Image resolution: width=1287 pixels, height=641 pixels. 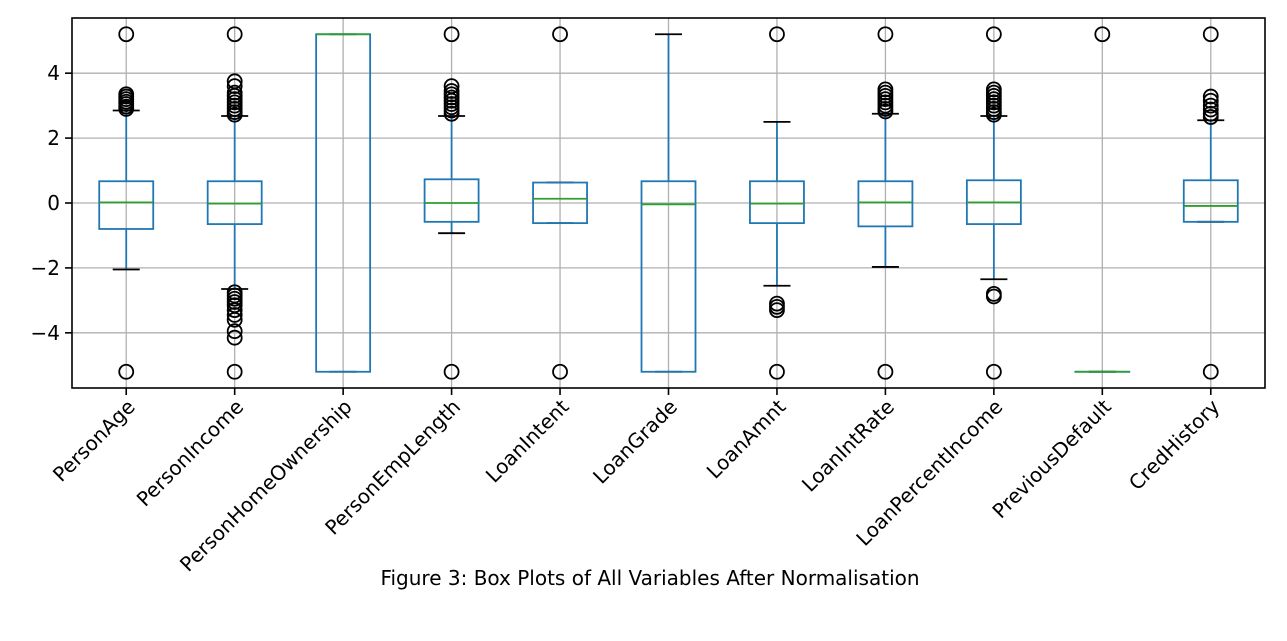 What do you see at coordinates (45, 333) in the screenshot?
I see `y-tick-label: −4` at bounding box center [45, 333].